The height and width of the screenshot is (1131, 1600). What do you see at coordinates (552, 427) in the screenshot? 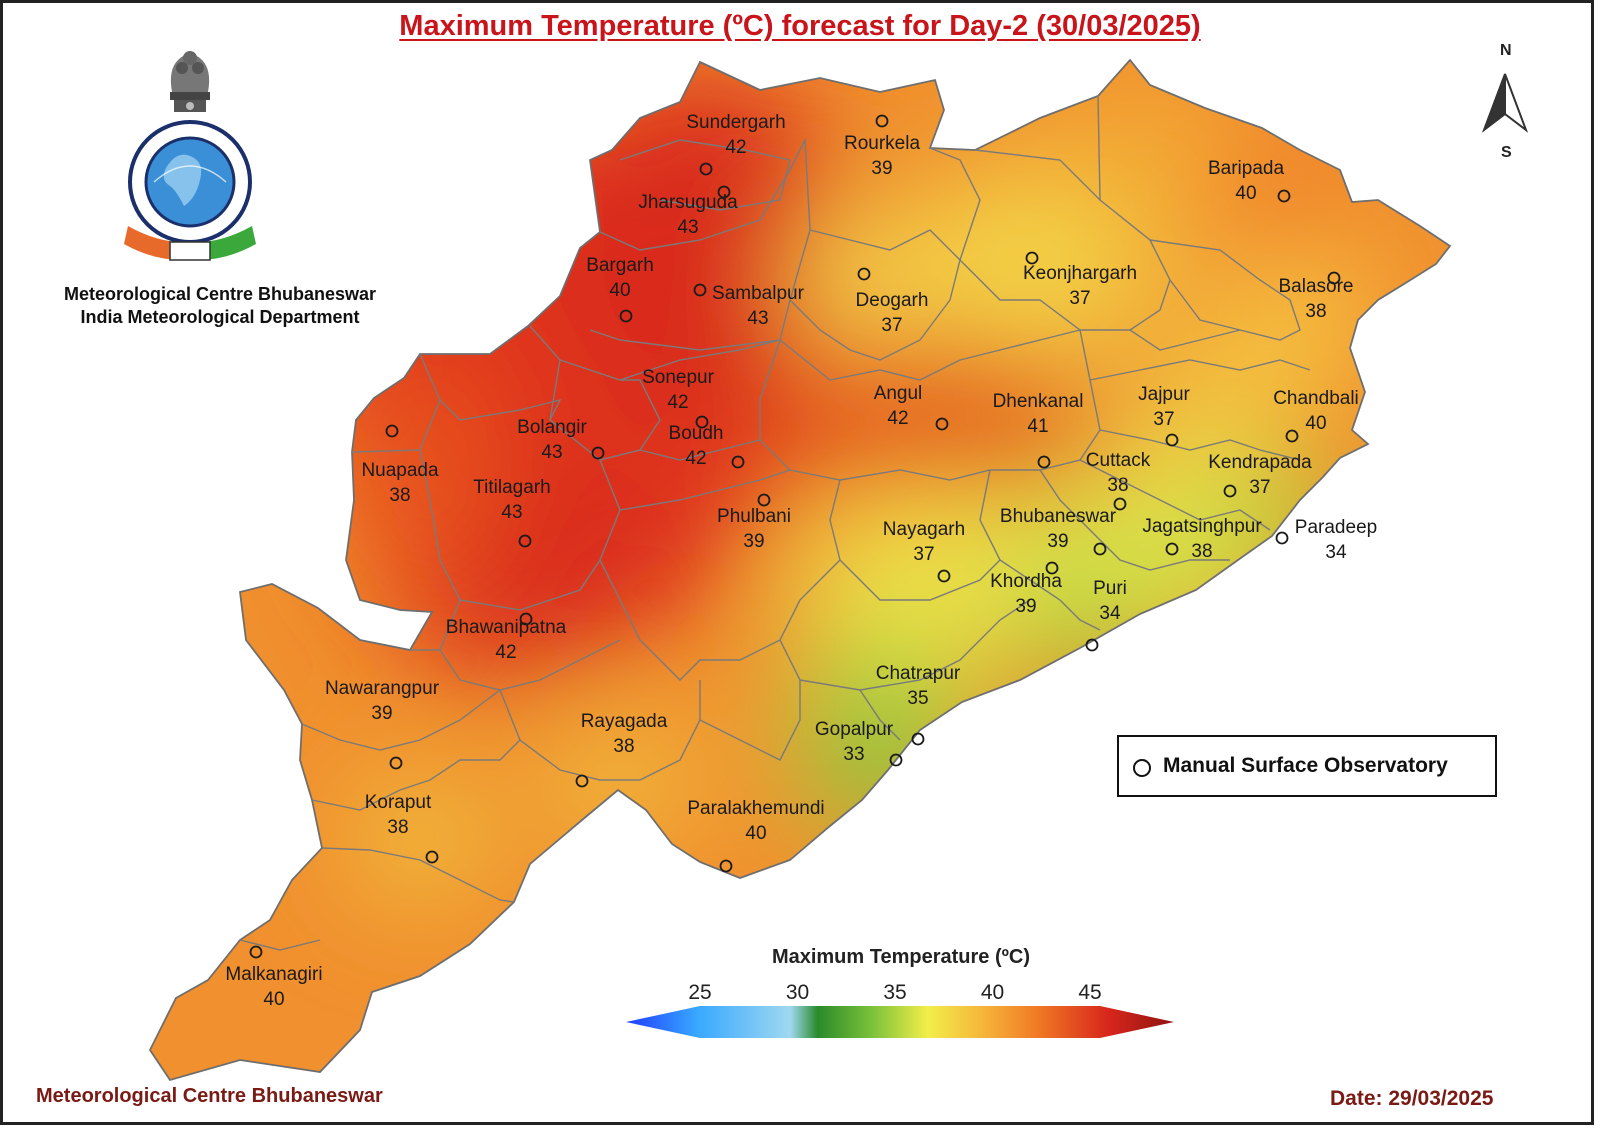
I see `station-name-bolangir: Bolangir` at bounding box center [552, 427].